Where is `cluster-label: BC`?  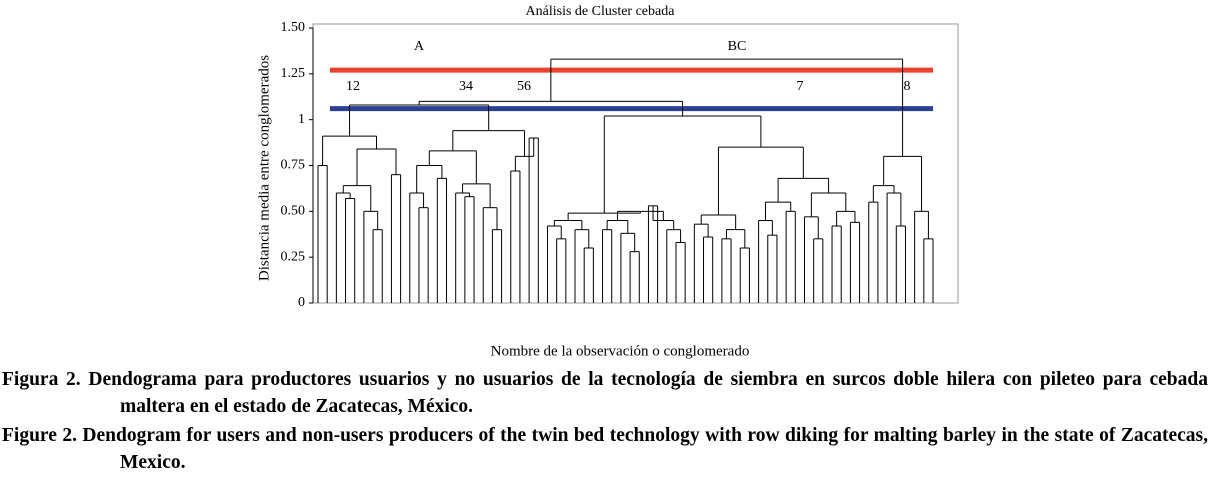
cluster-label: BC is located at coordinates (737, 46).